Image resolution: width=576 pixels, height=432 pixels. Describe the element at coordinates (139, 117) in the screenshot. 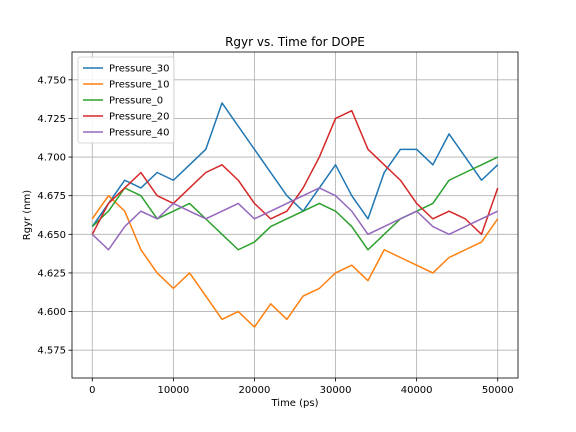

I see `legend-label: Pressure_20` at that location.